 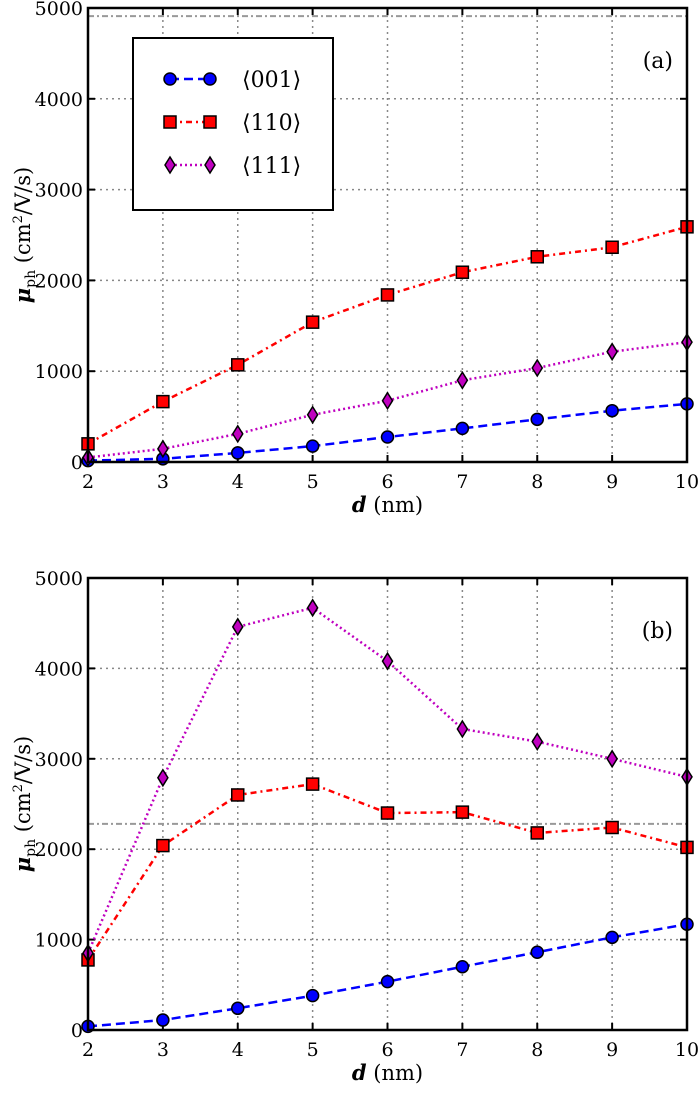 I want to click on panel-label: (a), so click(x=658, y=61).